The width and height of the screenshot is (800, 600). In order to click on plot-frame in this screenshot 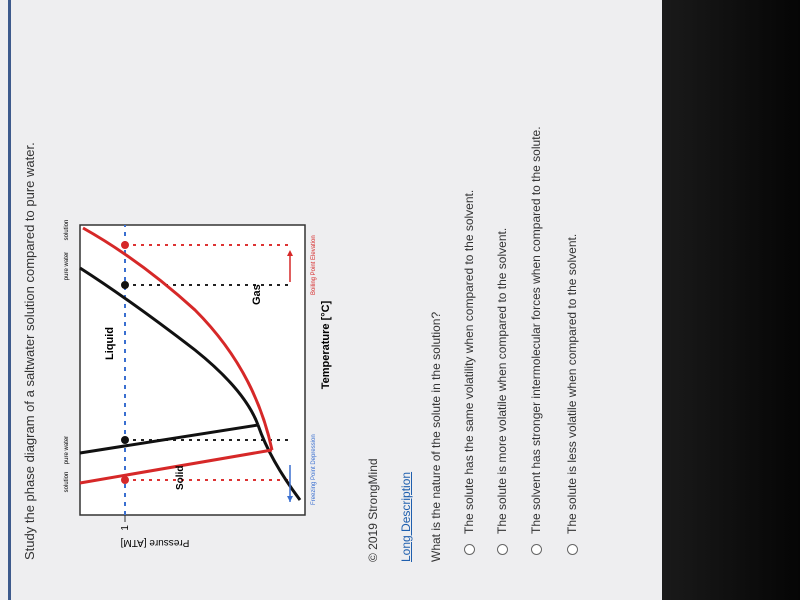, I will do `click(192, 370)`.